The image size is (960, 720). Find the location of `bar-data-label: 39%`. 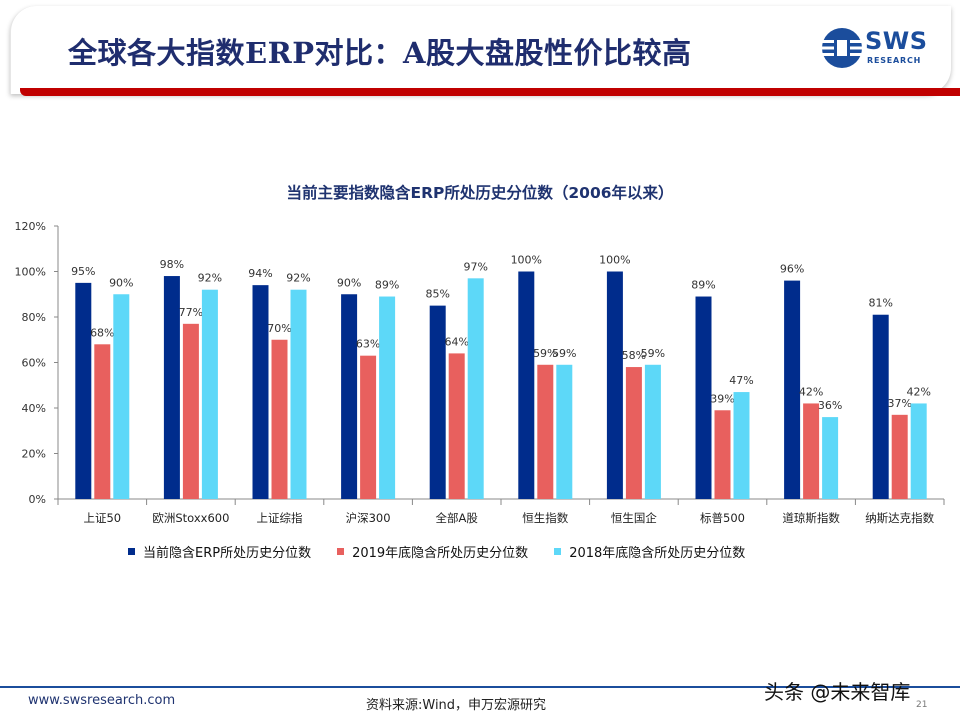

bar-data-label: 39% is located at coordinates (722, 398).